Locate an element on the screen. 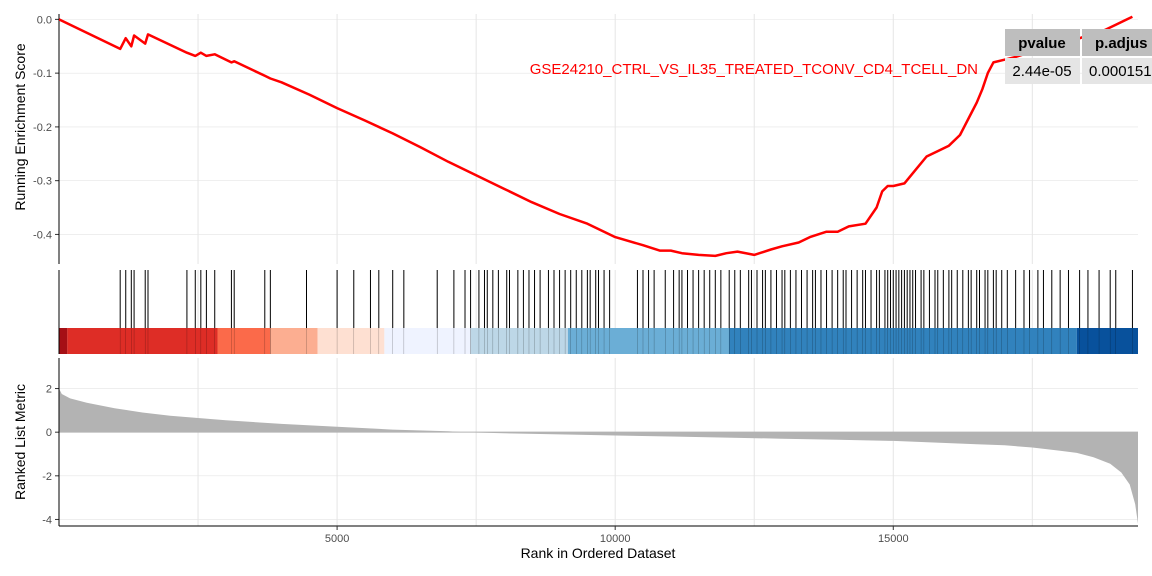 The image size is (1152, 576). x-tick-label: 15000 is located at coordinates (893, 539).